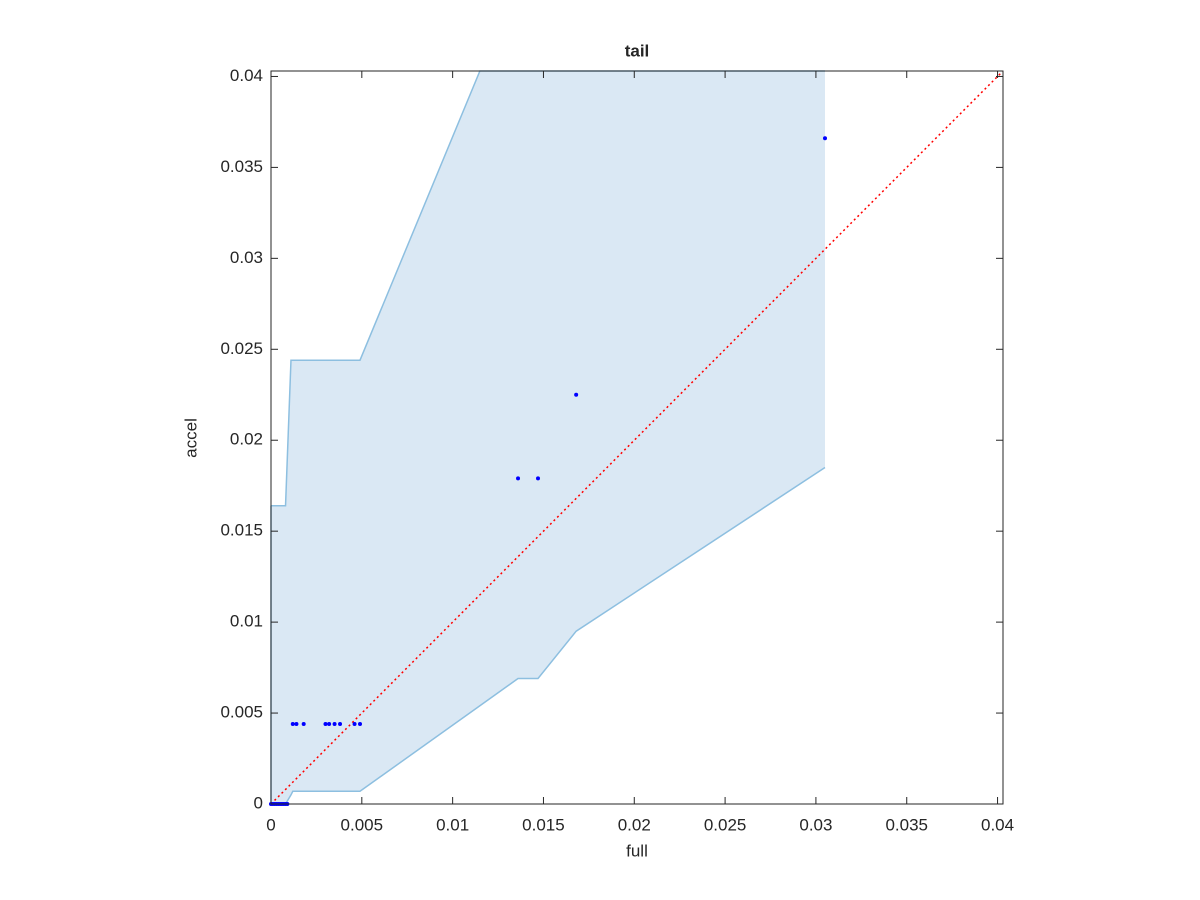 This screenshot has width=1200, height=900. What do you see at coordinates (815, 824) in the screenshot?
I see `x-tick-label: 0.03` at bounding box center [815, 824].